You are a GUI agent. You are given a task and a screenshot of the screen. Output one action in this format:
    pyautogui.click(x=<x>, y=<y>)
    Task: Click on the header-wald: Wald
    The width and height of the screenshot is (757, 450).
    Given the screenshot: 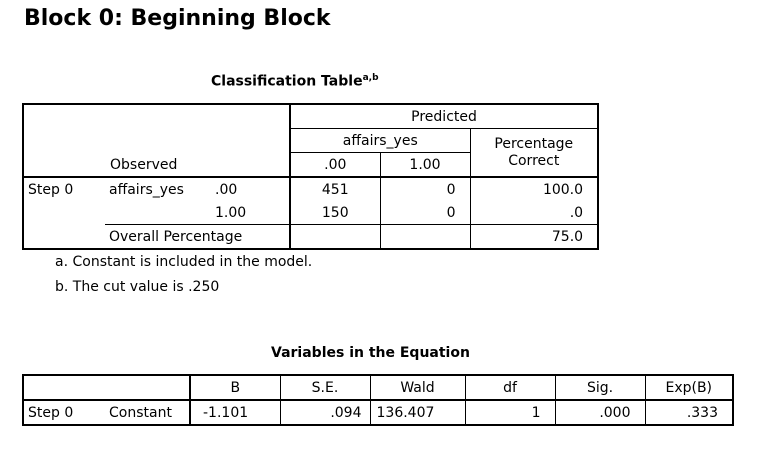 What is the action you would take?
    pyautogui.click(x=417, y=387)
    